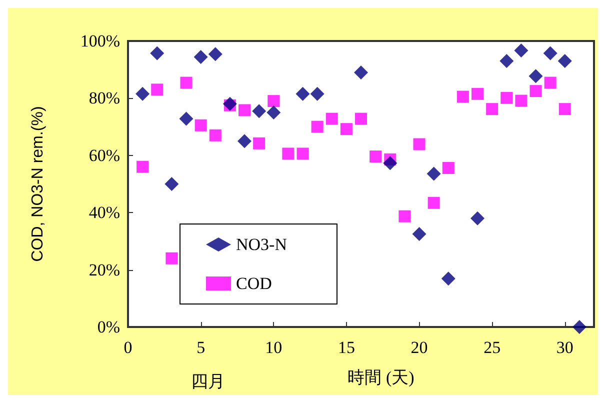 Image resolution: width=606 pixels, height=403 pixels. Describe the element at coordinates (492, 347) in the screenshot. I see `x-tick-label: 25` at that location.